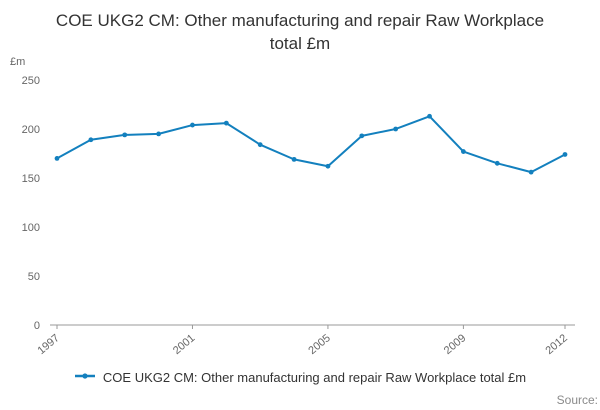  Describe the element at coordinates (455, 344) in the screenshot. I see `svg-text: 2009` at that location.